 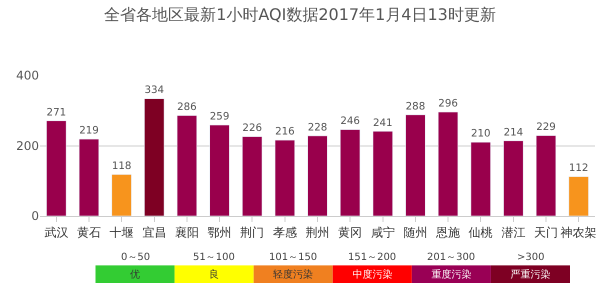 I want to click on x-tick-label: 仙桃, so click(x=480, y=232).